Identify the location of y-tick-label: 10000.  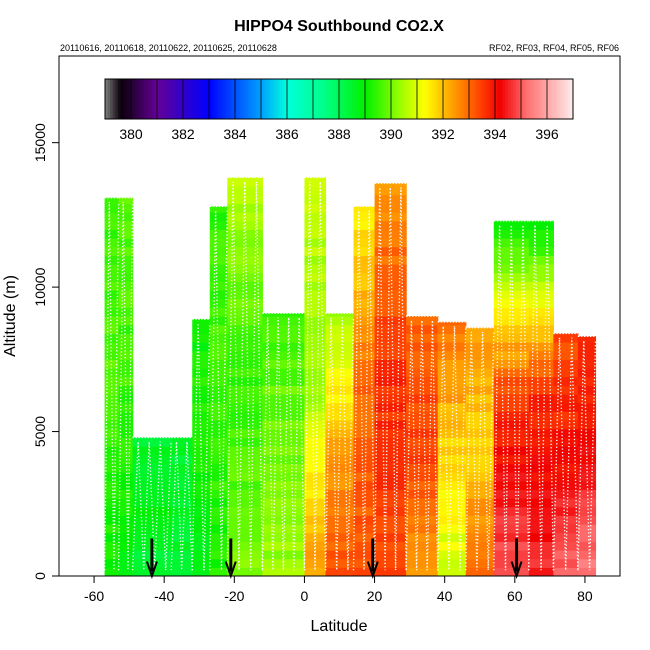
(40, 286).